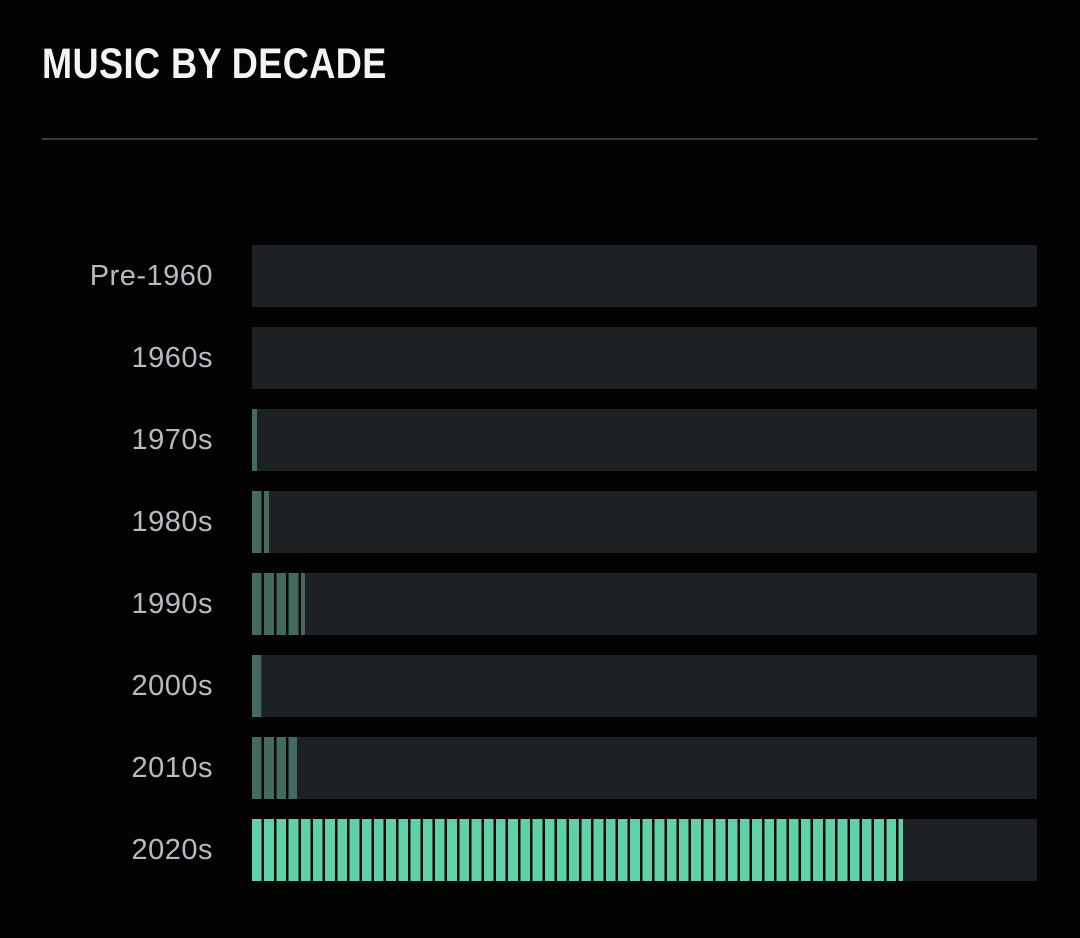 Image resolution: width=1080 pixels, height=938 pixels. Describe the element at coordinates (172, 604) in the screenshot. I see `decade-label: 1990s` at that location.